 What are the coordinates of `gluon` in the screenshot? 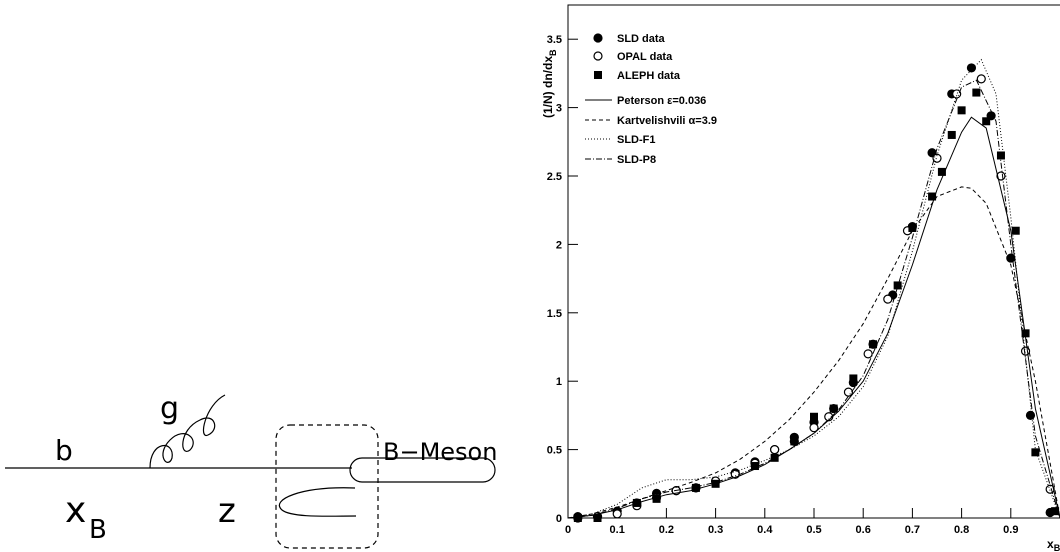 It's located at (187, 431).